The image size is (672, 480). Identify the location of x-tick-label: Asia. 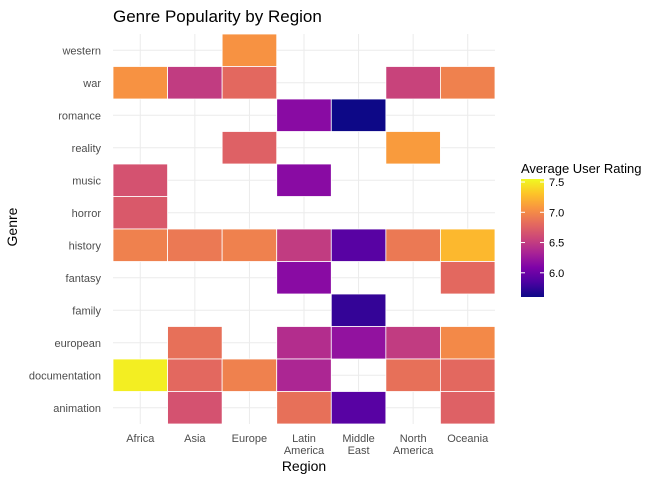
(195, 439).